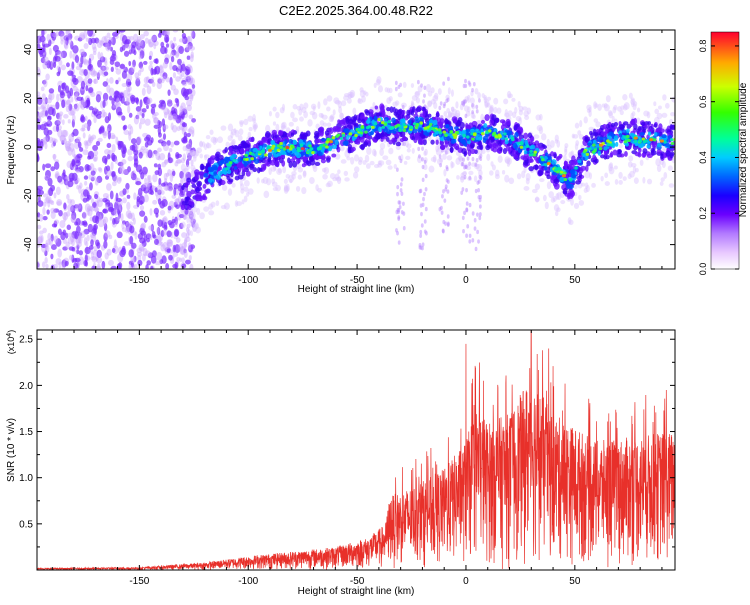 The image size is (750, 605). What do you see at coordinates (356, 10) in the screenshot?
I see `figure-title: C2E2.2025.364.00.48.R22` at bounding box center [356, 10].